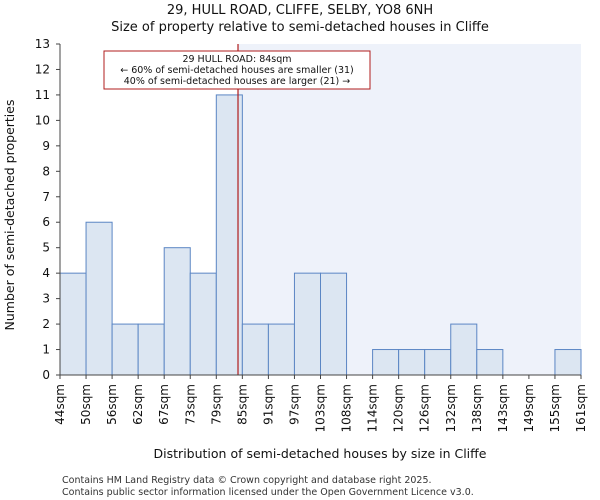  What do you see at coordinates (46, 375) in the screenshot?
I see `y-tick-label: 0` at bounding box center [46, 375].